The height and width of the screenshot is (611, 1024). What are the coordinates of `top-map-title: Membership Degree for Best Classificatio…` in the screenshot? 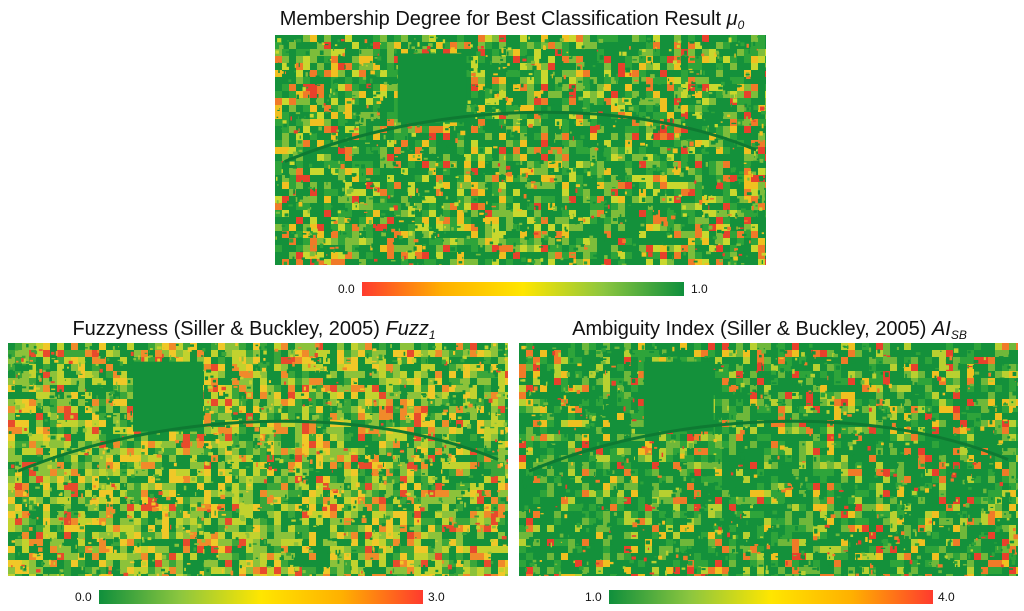 It's located at (512, 20).